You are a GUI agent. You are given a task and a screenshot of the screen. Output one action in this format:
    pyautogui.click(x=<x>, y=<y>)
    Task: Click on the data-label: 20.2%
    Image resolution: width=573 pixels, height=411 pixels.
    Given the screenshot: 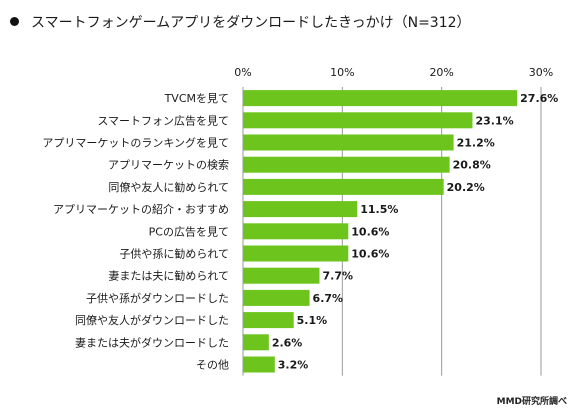 What is the action you would take?
    pyautogui.click(x=466, y=187)
    